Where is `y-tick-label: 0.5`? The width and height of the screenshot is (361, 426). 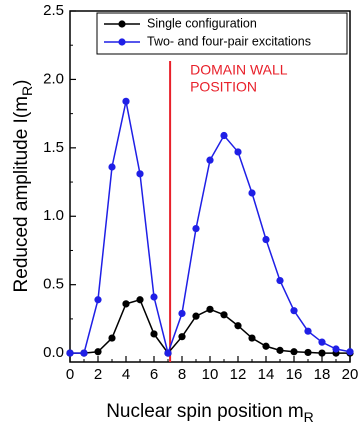 y-tick-label: 0.5 is located at coordinates (53, 284).